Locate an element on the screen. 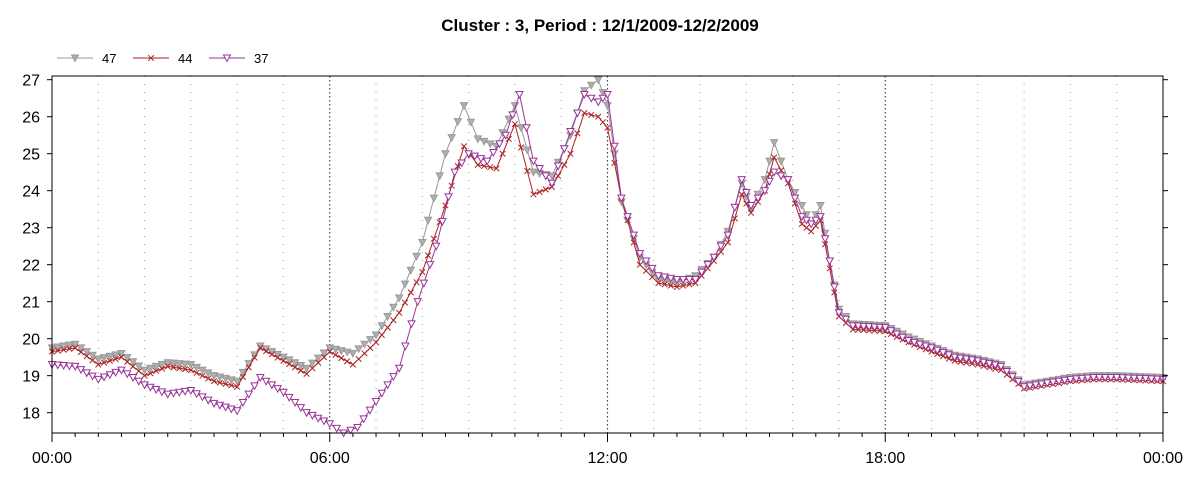 Image resolution: width=1200 pixels, height=480 pixels. x-tick-label: 06:00 is located at coordinates (330, 458).